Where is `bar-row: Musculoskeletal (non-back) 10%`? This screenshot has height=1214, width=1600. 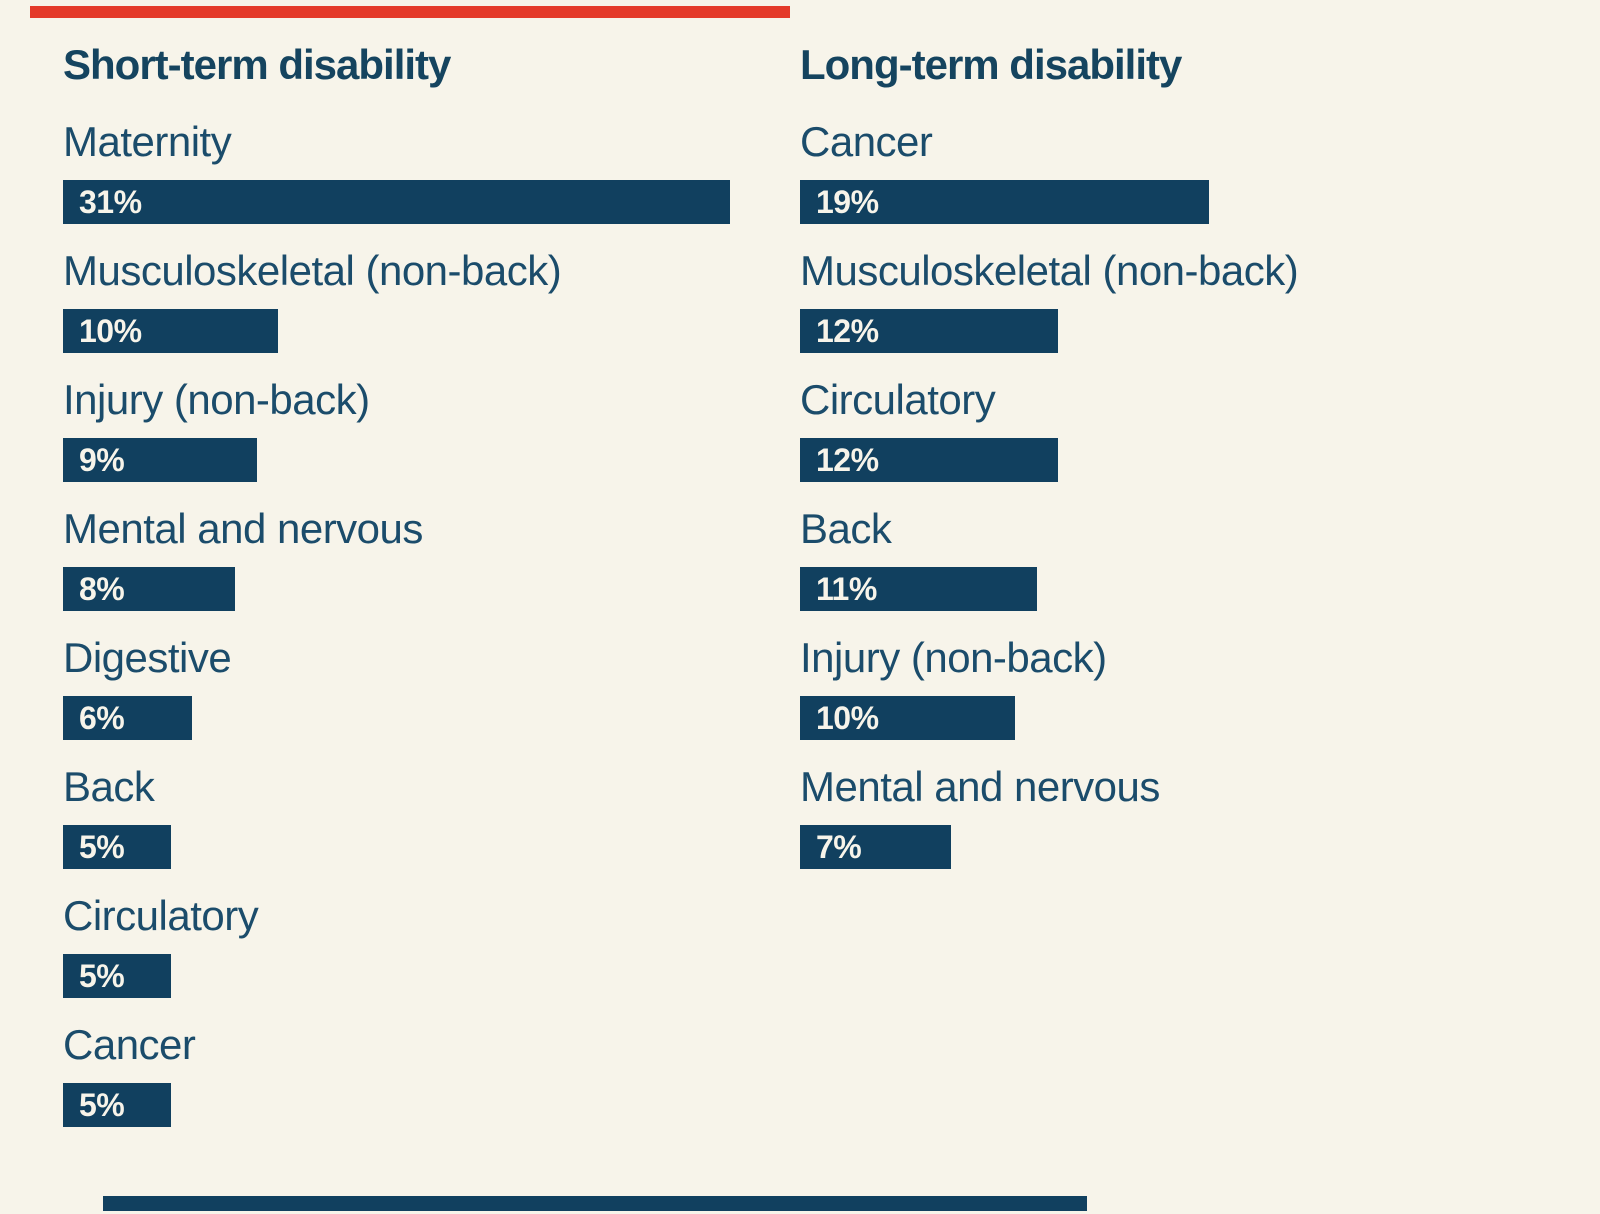
bar-row: Musculoskeletal (non-back) 10% is located at coordinates (431, 313).